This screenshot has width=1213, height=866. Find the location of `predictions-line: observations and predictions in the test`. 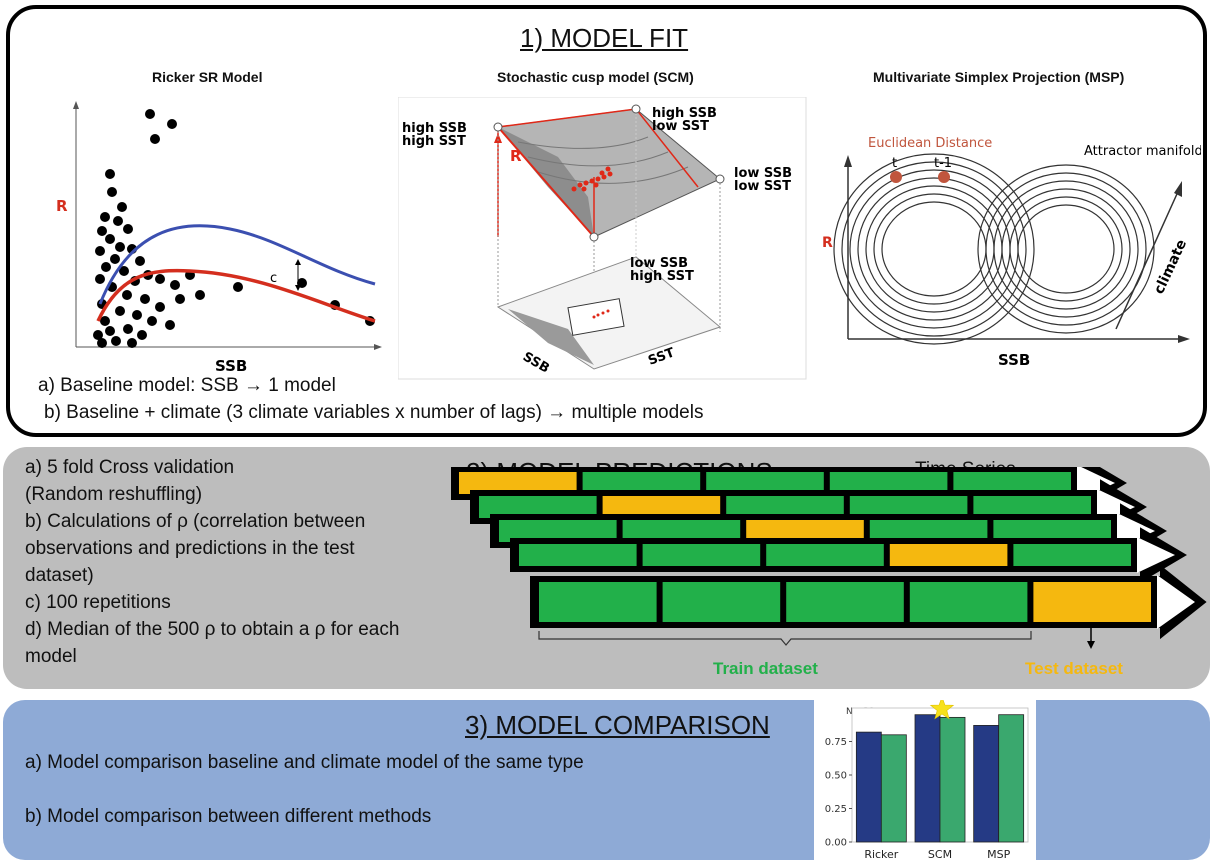

predictions-line: observations and predictions in the test is located at coordinates (190, 548).